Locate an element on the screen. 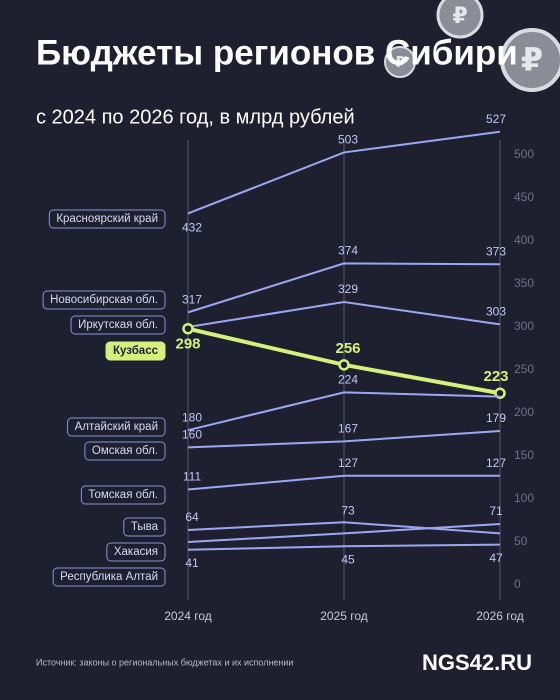 The height and width of the screenshot is (700, 560). series-name-pill: Красноярский край is located at coordinates (107, 219).